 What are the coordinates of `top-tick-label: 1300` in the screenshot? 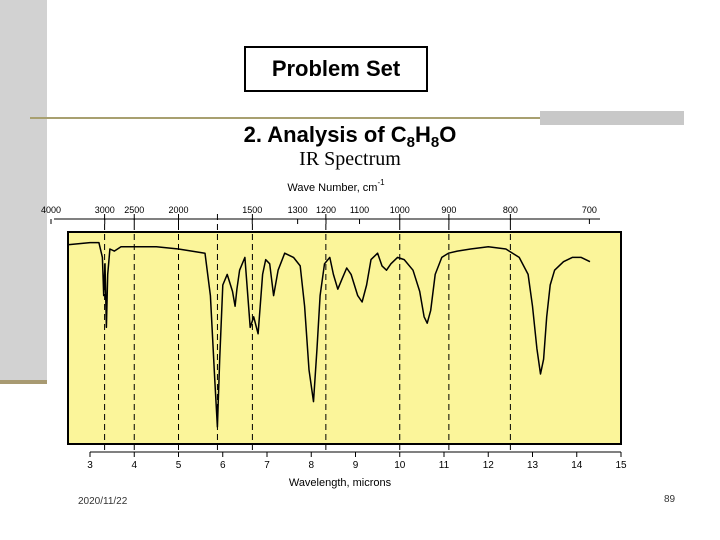 It's located at (298, 210).